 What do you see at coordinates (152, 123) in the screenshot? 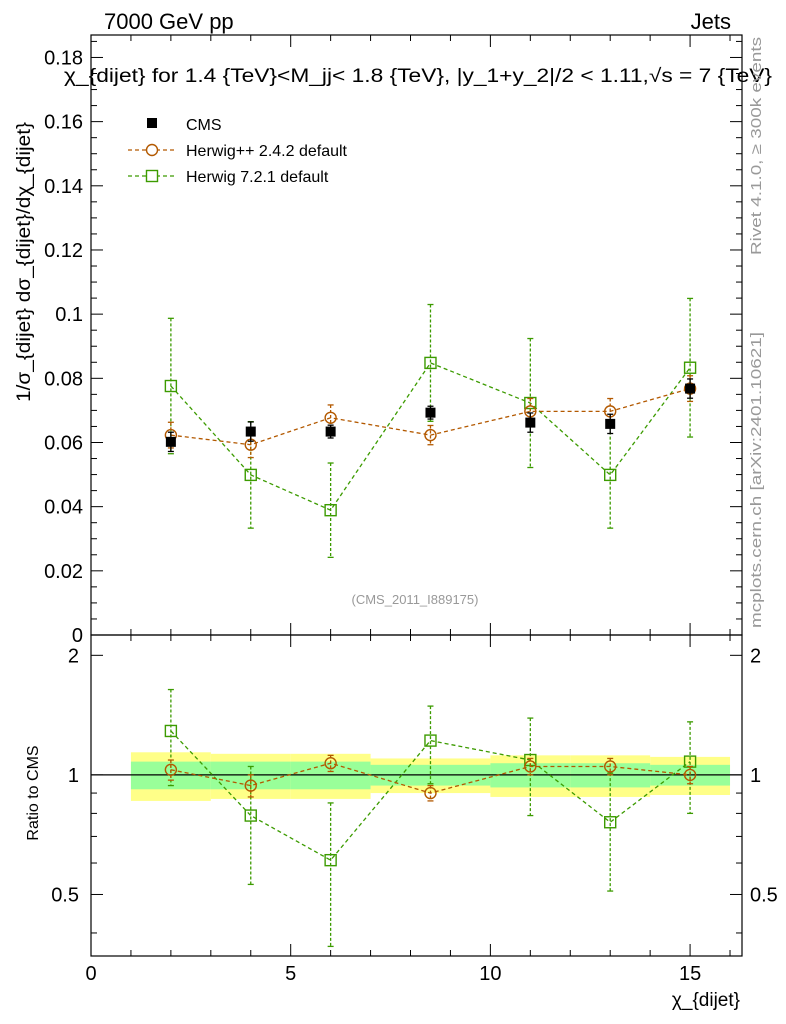
I see `legend-marker-cms` at bounding box center [152, 123].